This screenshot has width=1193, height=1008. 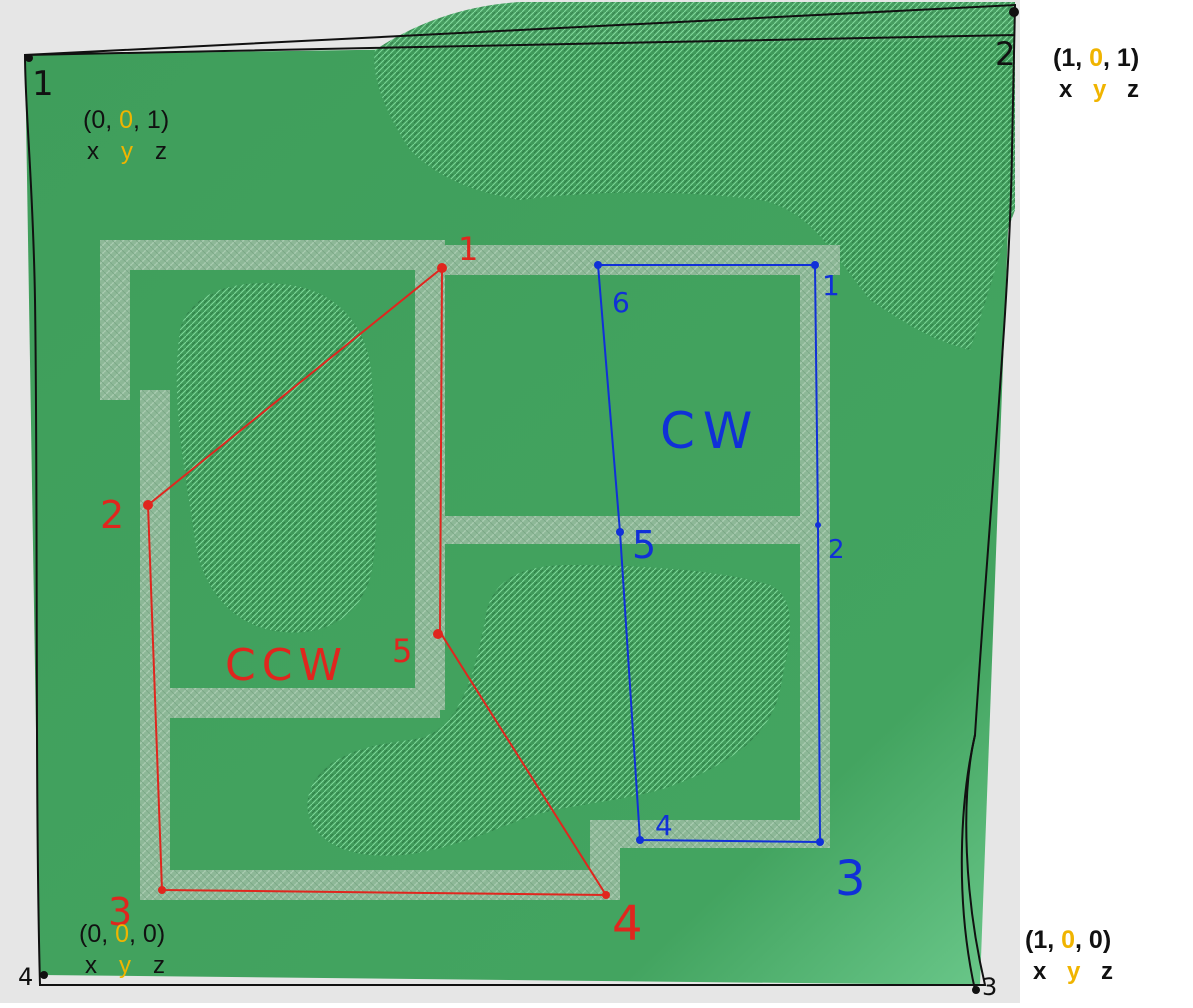 I want to click on red-point-5: 5, so click(x=402, y=651).